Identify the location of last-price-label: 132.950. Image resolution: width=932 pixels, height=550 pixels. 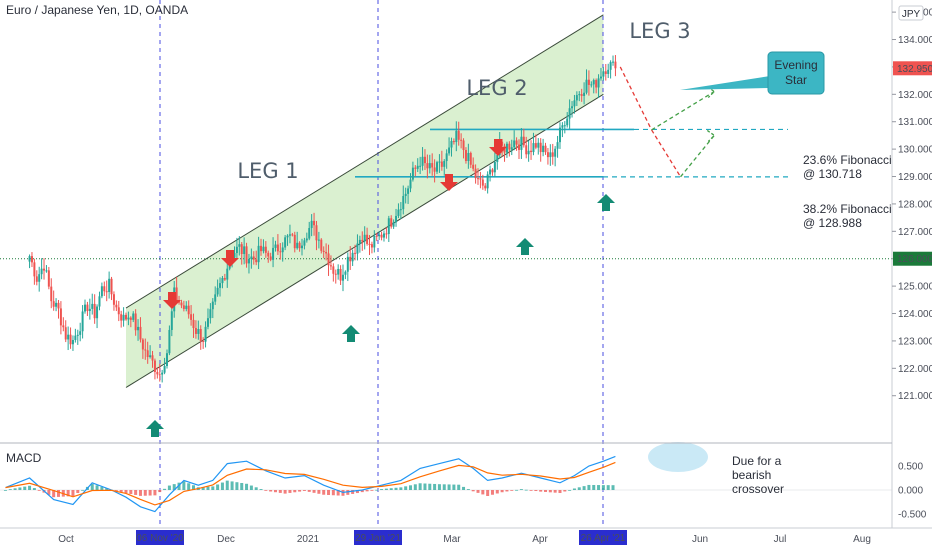
(914, 69).